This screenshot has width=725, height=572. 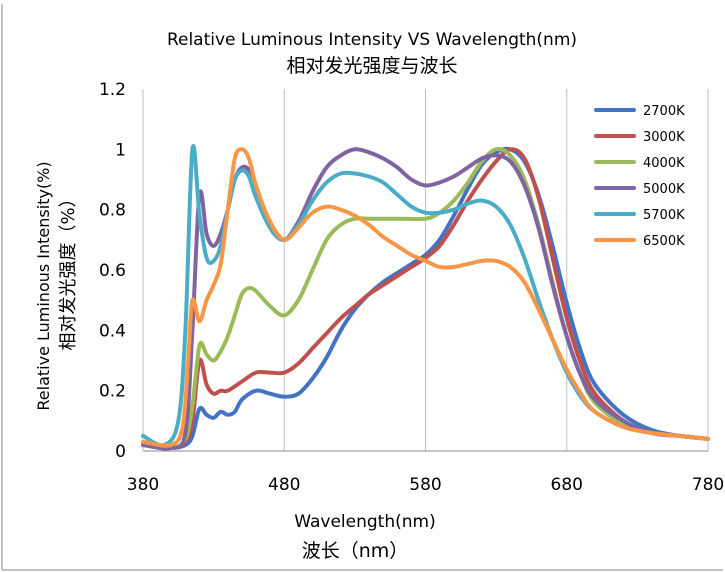 What do you see at coordinates (639, 176) in the screenshot?
I see `legend: 2700K 3000K 4000K 5000K 5700K 6500K` at bounding box center [639, 176].